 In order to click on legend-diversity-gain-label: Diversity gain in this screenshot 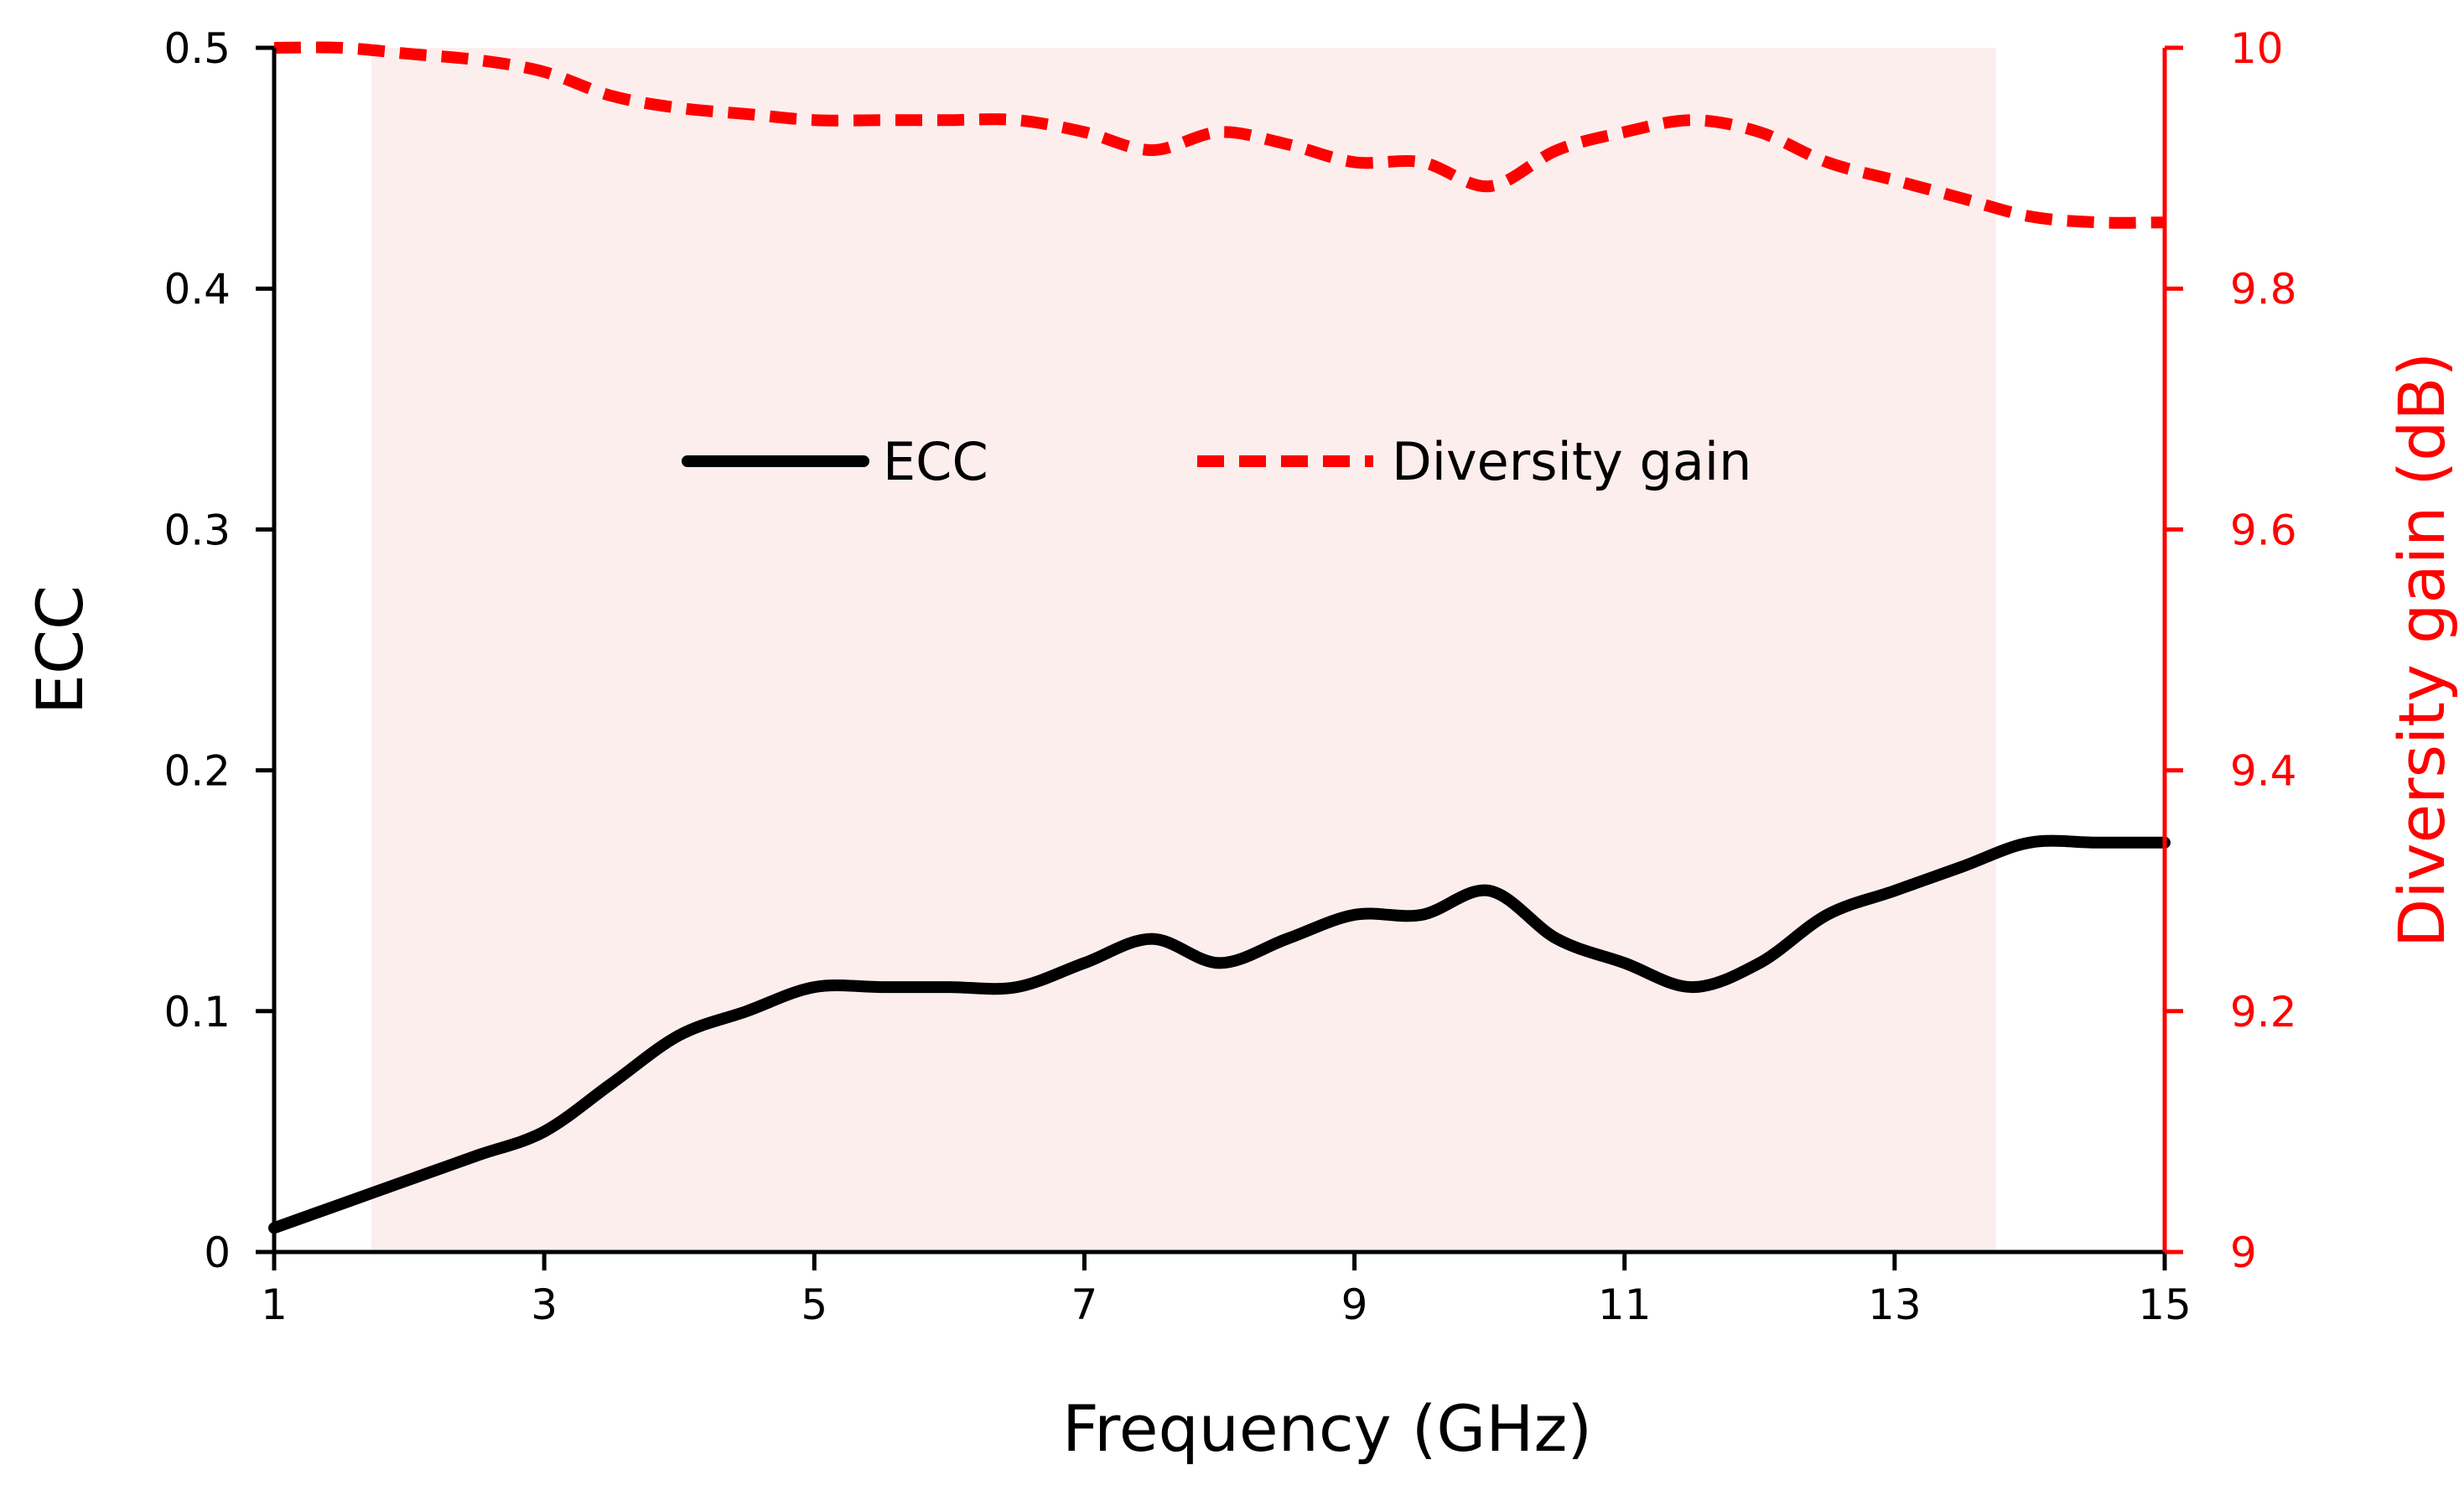, I will do `click(1572, 461)`.